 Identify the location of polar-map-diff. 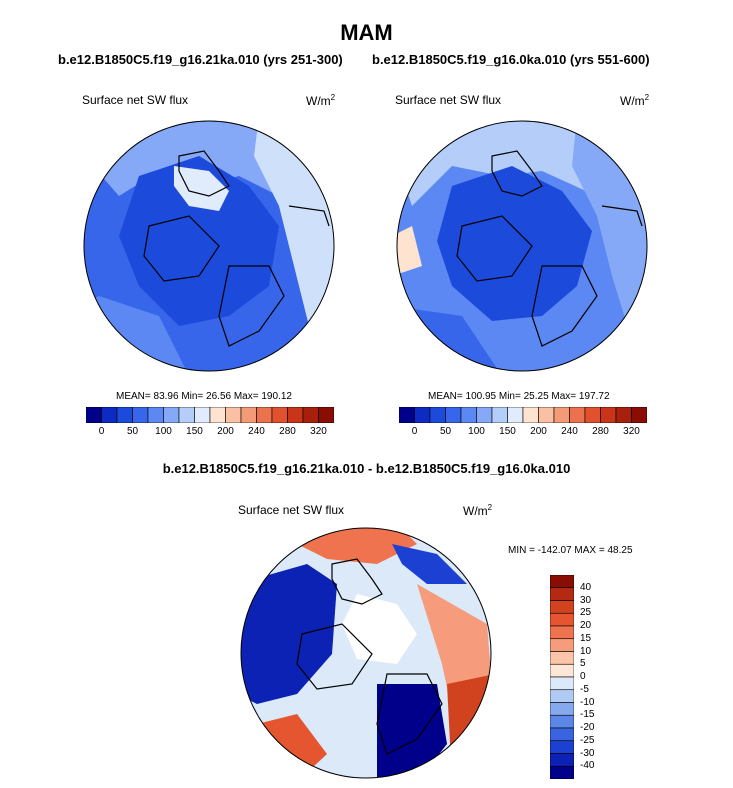
(366, 653).